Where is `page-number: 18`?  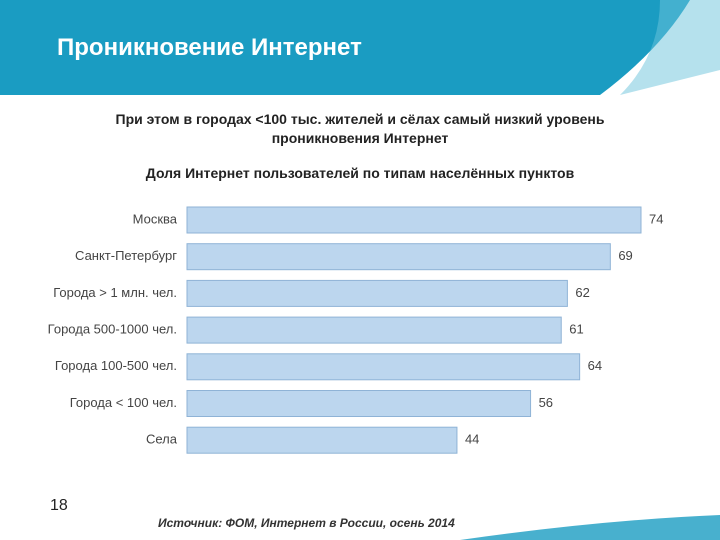
page-number: 18 is located at coordinates (59, 505).